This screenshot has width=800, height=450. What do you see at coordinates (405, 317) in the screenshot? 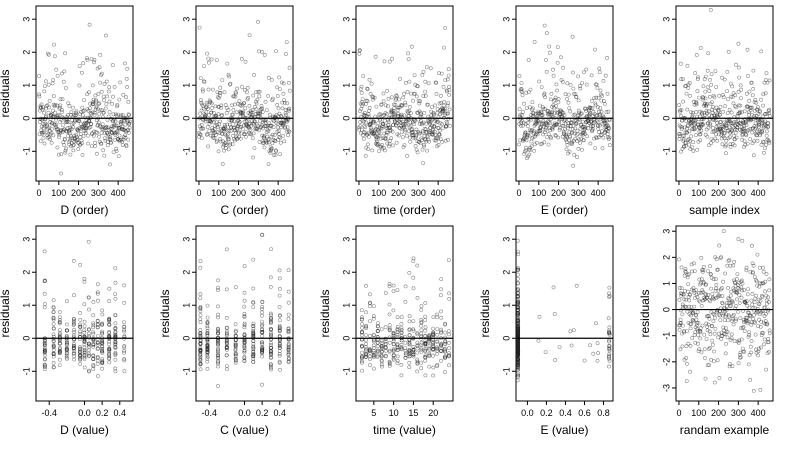
I see `points` at bounding box center [405, 317].